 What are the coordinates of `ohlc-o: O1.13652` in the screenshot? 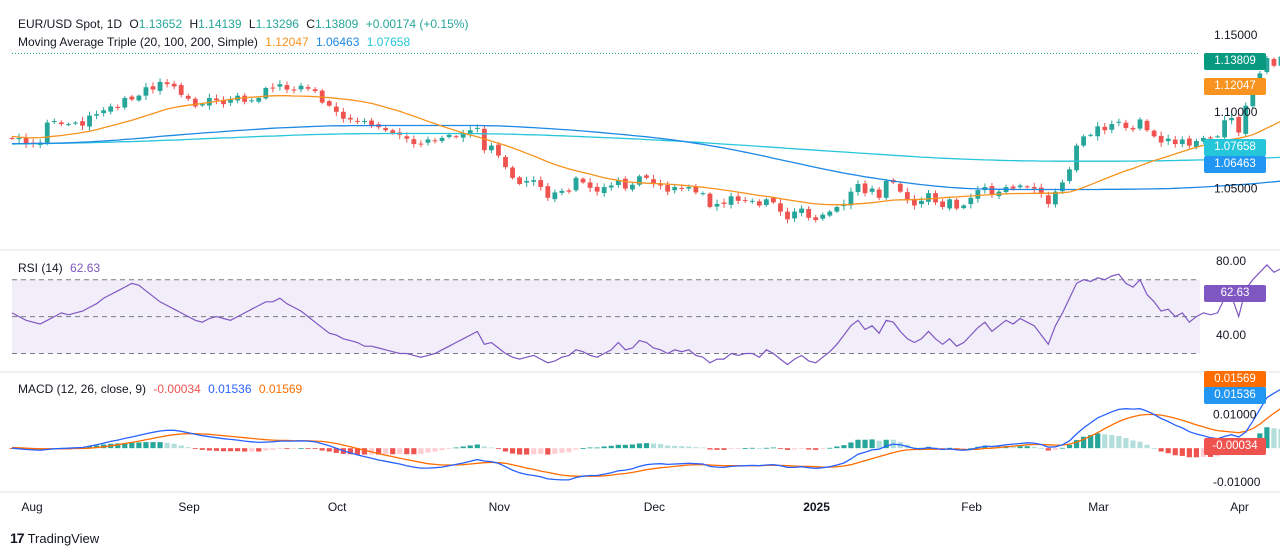 It's located at (155, 24).